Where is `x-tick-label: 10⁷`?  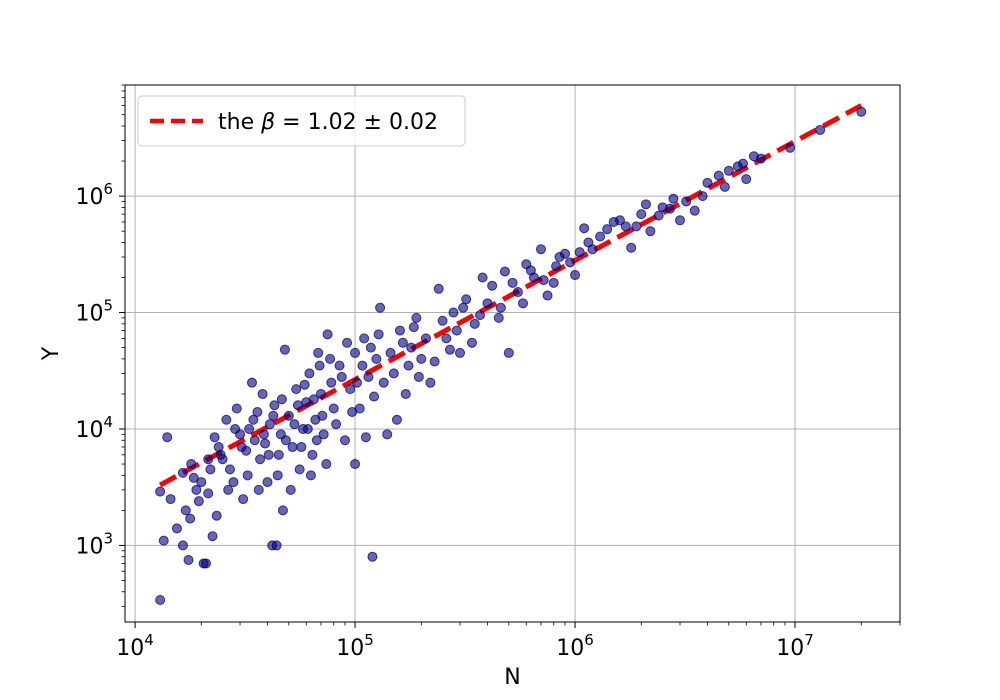 x-tick-label: 10⁷ is located at coordinates (795, 646).